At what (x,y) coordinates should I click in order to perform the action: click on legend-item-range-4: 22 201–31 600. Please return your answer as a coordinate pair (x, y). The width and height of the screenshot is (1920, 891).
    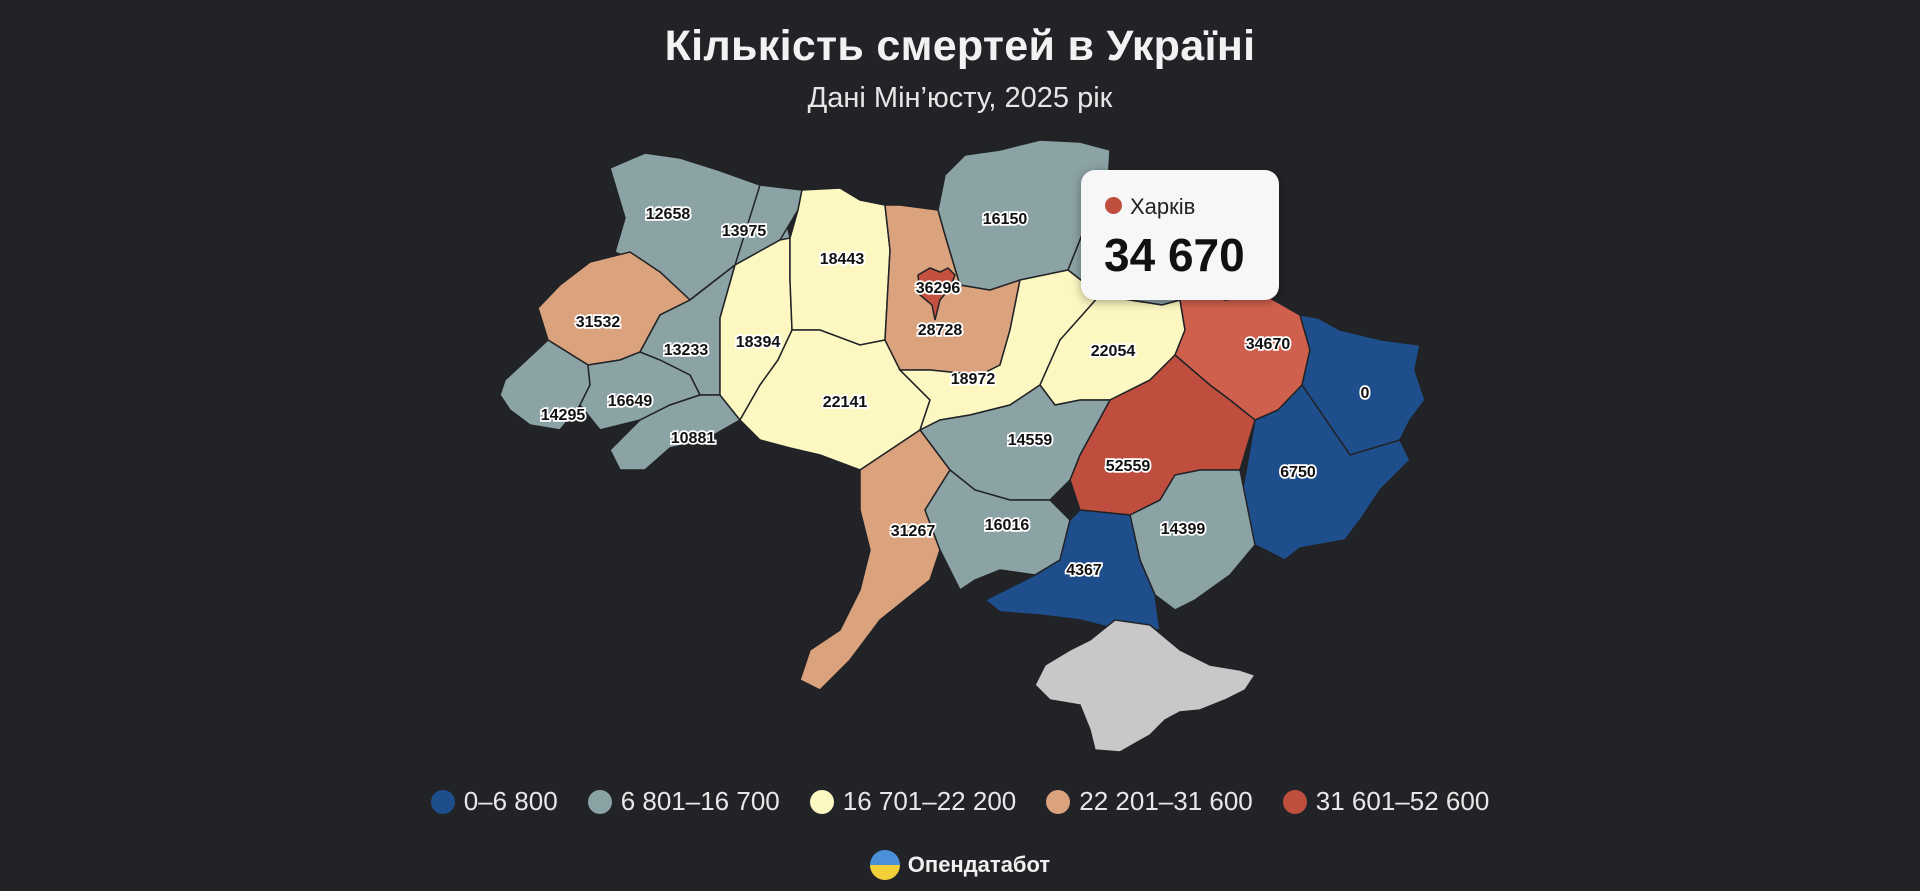
    Looking at the image, I should click on (1149, 801).